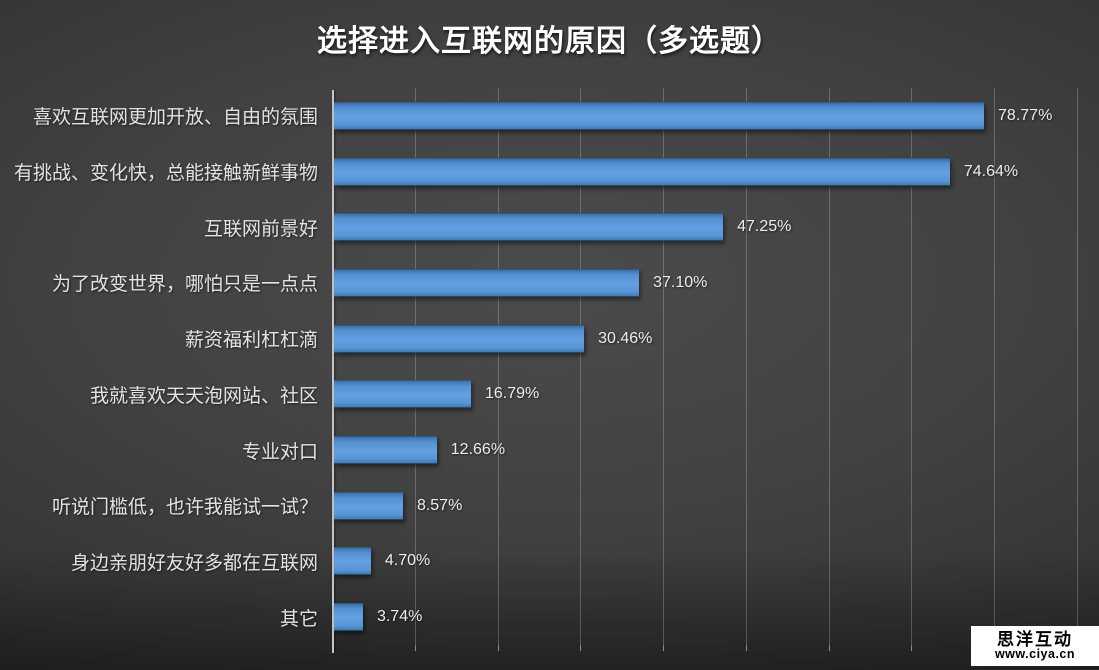  What do you see at coordinates (165, 174) in the screenshot?
I see `category-label: 有挑战、变化快，总能接触新鲜事物` at bounding box center [165, 174].